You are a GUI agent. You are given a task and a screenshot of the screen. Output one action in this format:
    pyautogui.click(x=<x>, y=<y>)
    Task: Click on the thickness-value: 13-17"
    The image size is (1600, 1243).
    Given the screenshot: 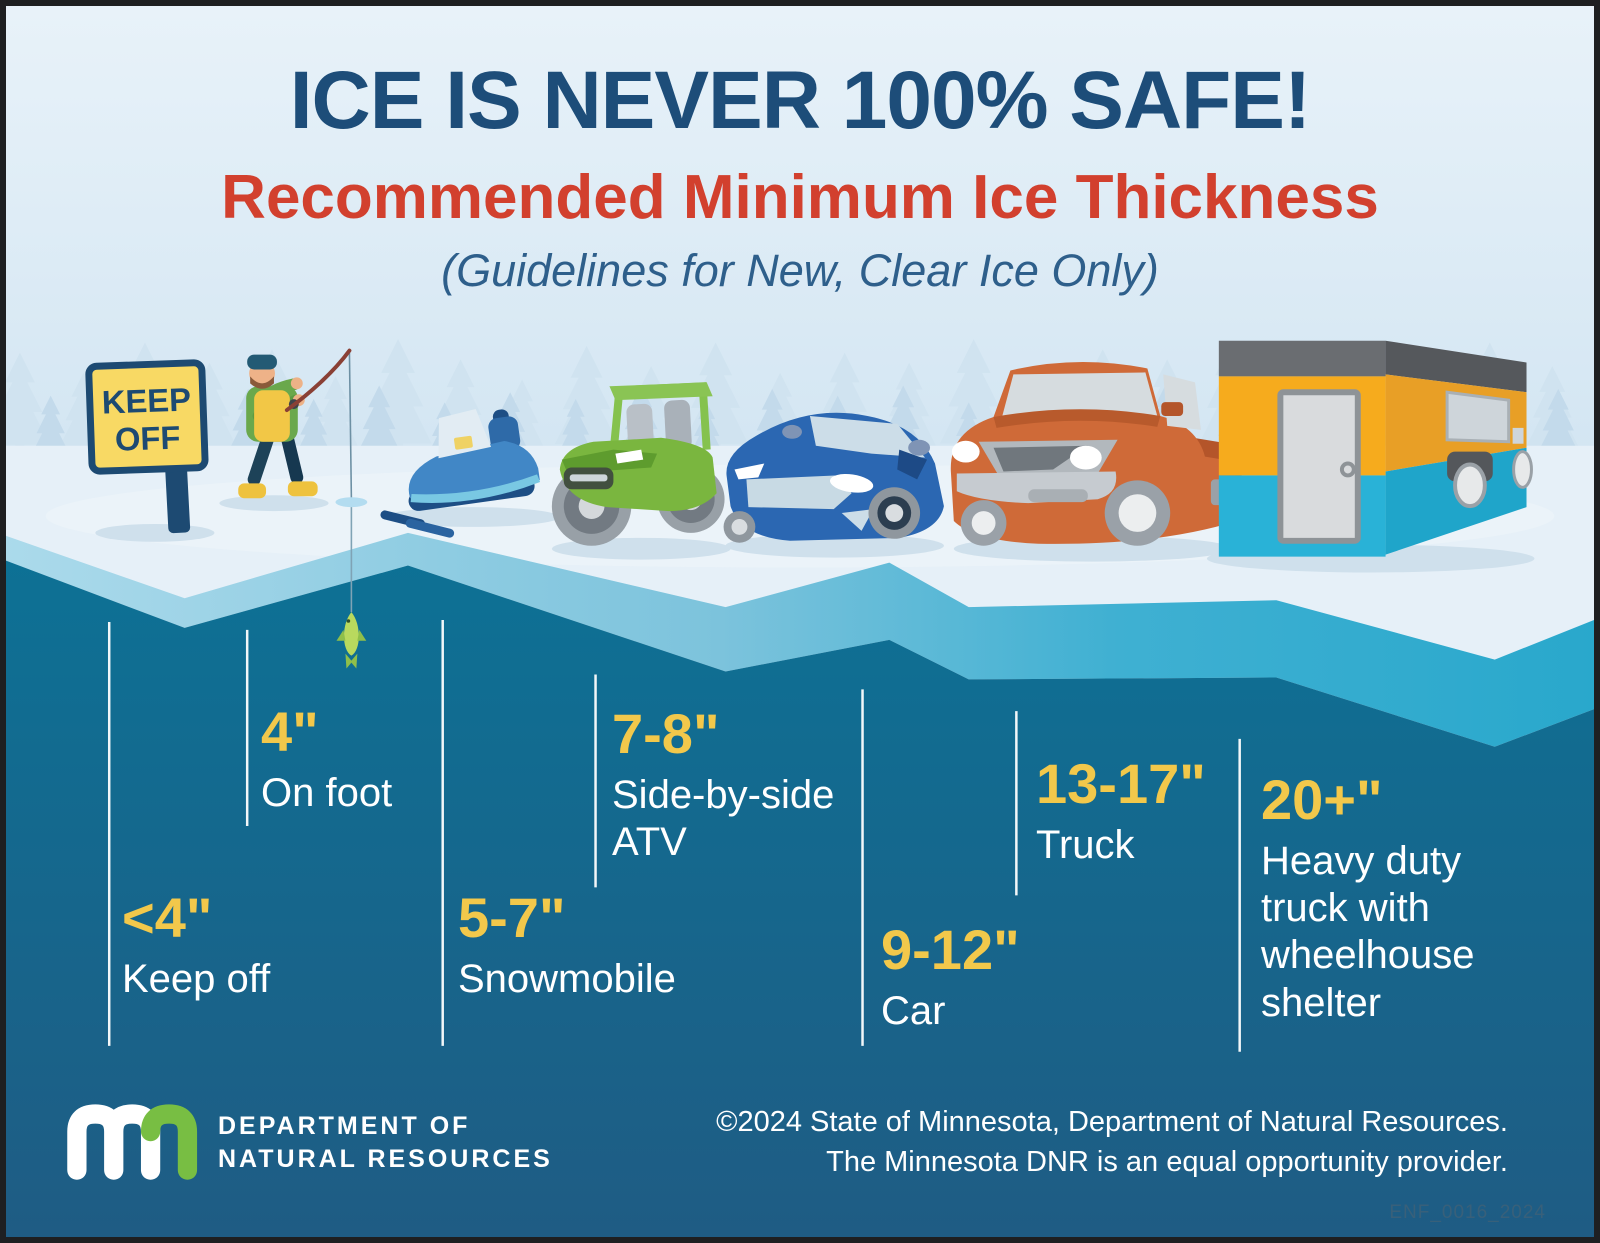 What is the action you would take?
    pyautogui.click(x=1121, y=783)
    